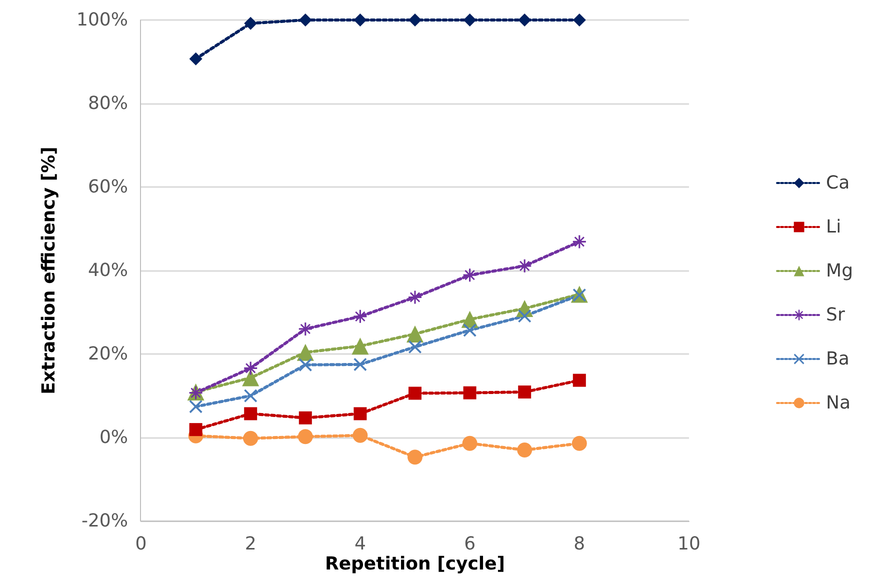 The image size is (870, 586). Describe the element at coordinates (838, 359) in the screenshot. I see `legend-label: Ba` at that location.